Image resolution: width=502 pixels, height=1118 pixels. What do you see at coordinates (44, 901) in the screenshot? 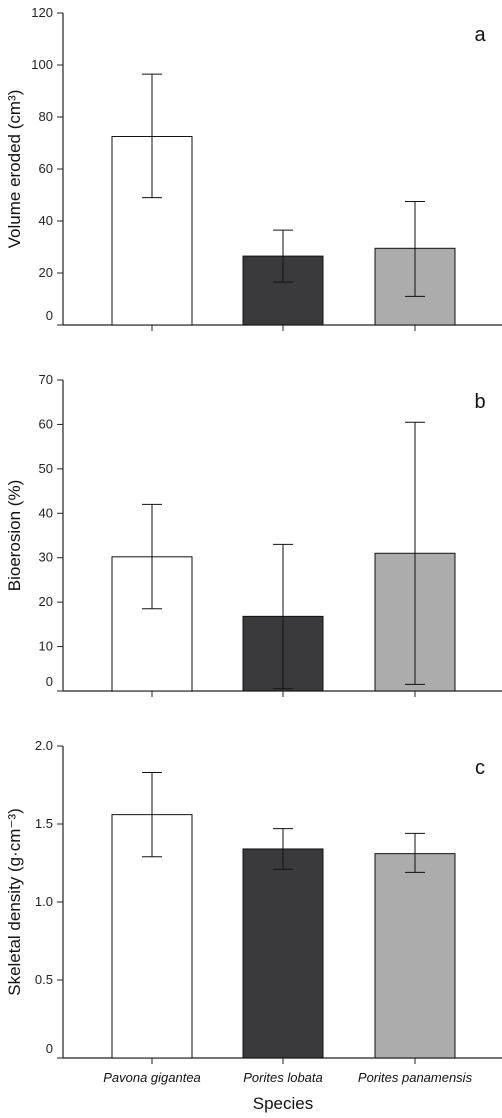
I see `y-tick-label: 1.0` at bounding box center [44, 901].